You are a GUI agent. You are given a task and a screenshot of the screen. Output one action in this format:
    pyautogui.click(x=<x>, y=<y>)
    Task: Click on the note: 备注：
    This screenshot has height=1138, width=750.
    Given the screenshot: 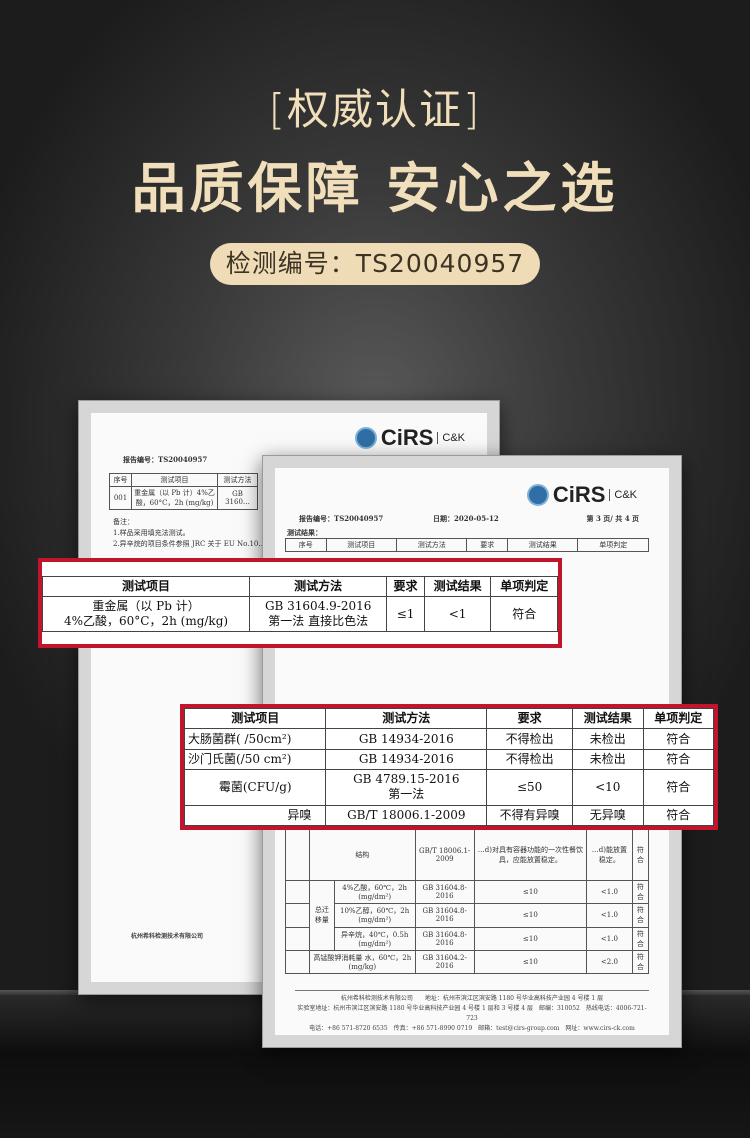 What is the action you would take?
    pyautogui.click(x=123, y=522)
    